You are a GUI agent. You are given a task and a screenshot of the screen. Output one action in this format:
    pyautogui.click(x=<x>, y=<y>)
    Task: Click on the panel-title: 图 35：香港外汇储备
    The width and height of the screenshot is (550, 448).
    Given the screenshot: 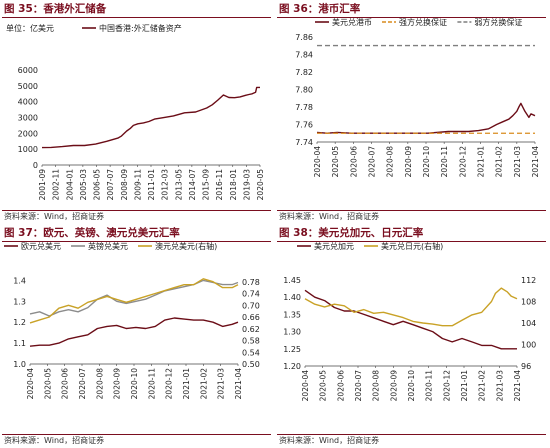 What is the action you would take?
    pyautogui.click(x=55, y=9)
    